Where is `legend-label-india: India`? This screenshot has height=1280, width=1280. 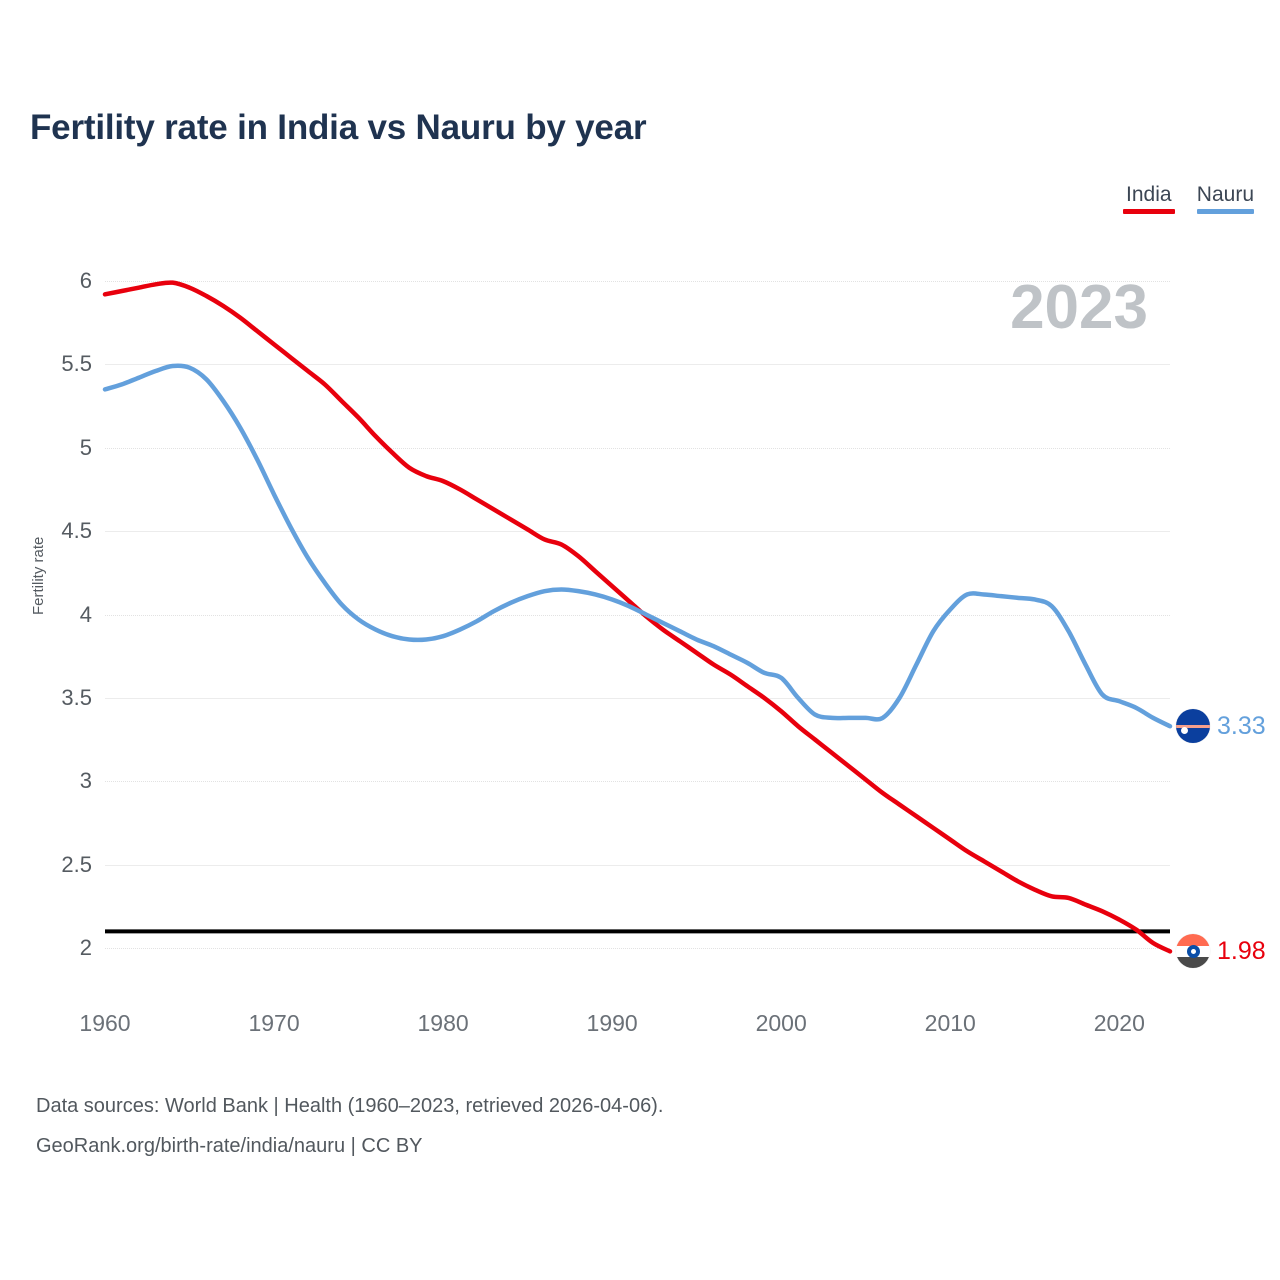
legend-label-india: India is located at coordinates (1149, 194).